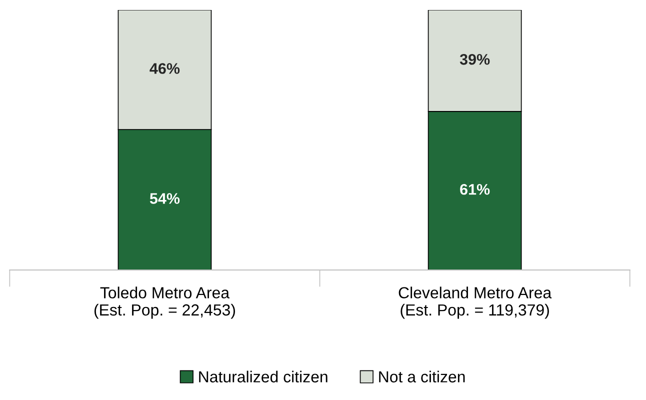 This screenshot has width=646, height=400. Describe the element at coordinates (164, 302) in the screenshot. I see `x-tick-label: Toledo Metro Area (Est. Pop. = 22,453)` at that location.